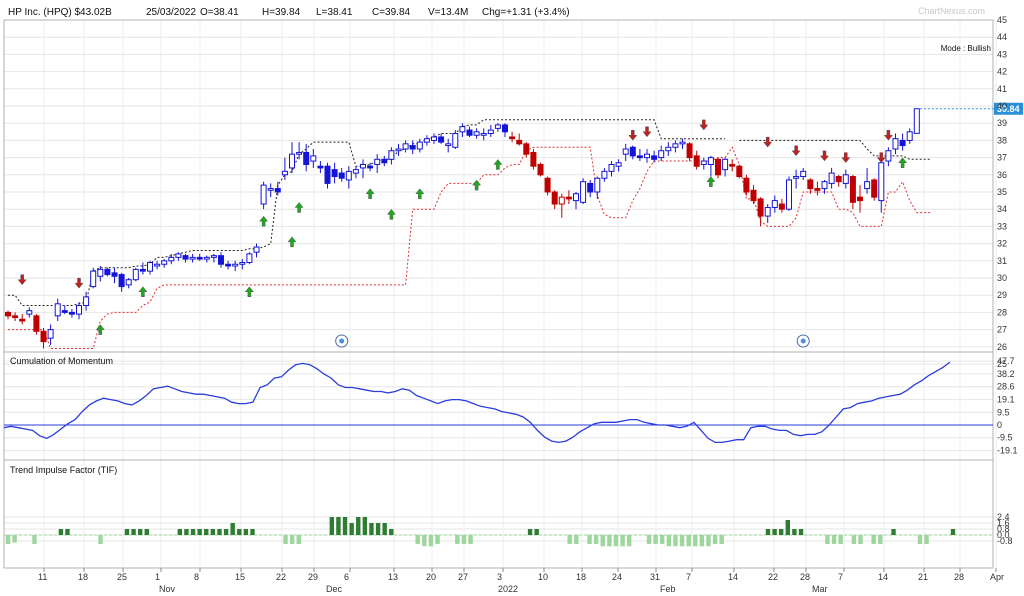 The image size is (1024, 596). I want to click on date-tick-label: 8, so click(196, 577).